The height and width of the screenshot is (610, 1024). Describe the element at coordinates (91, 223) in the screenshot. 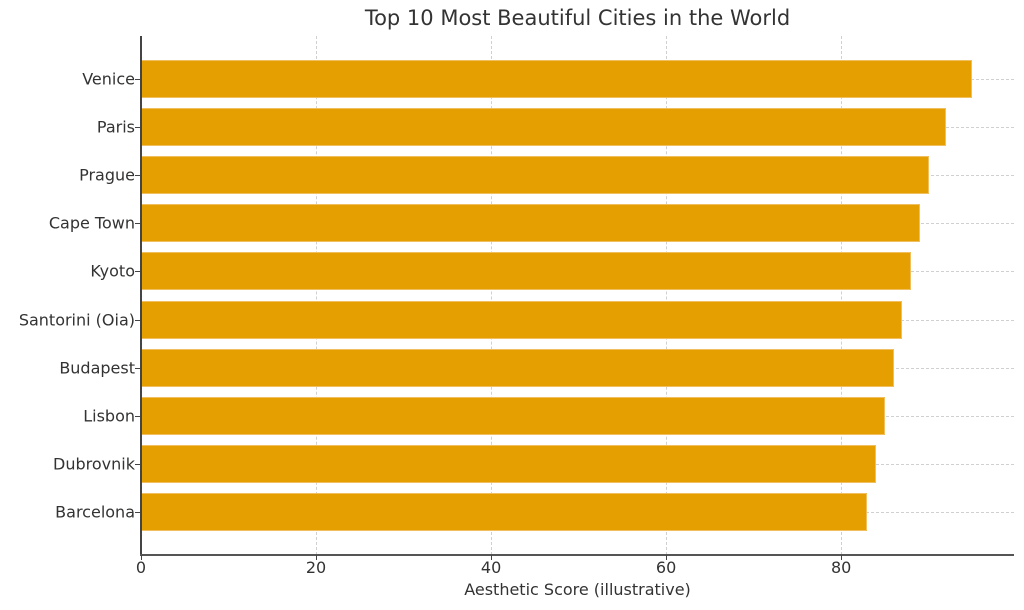

I see `y-tick-label: Cape Town` at that location.